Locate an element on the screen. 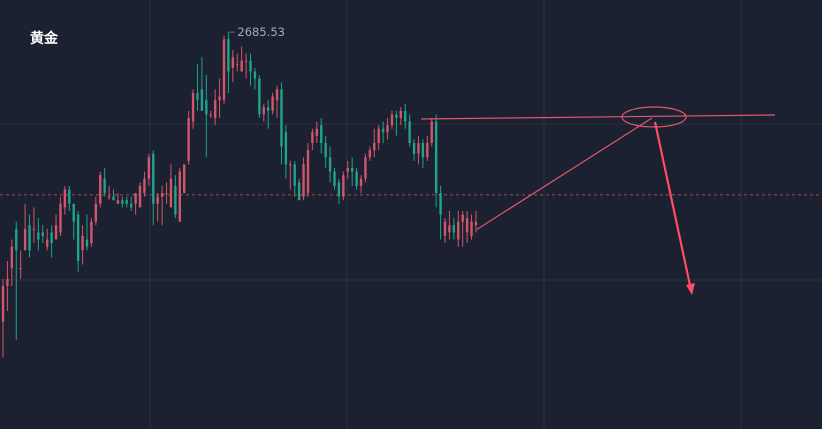 The height and width of the screenshot is (429, 822). arrow-head is located at coordinates (690, 289).